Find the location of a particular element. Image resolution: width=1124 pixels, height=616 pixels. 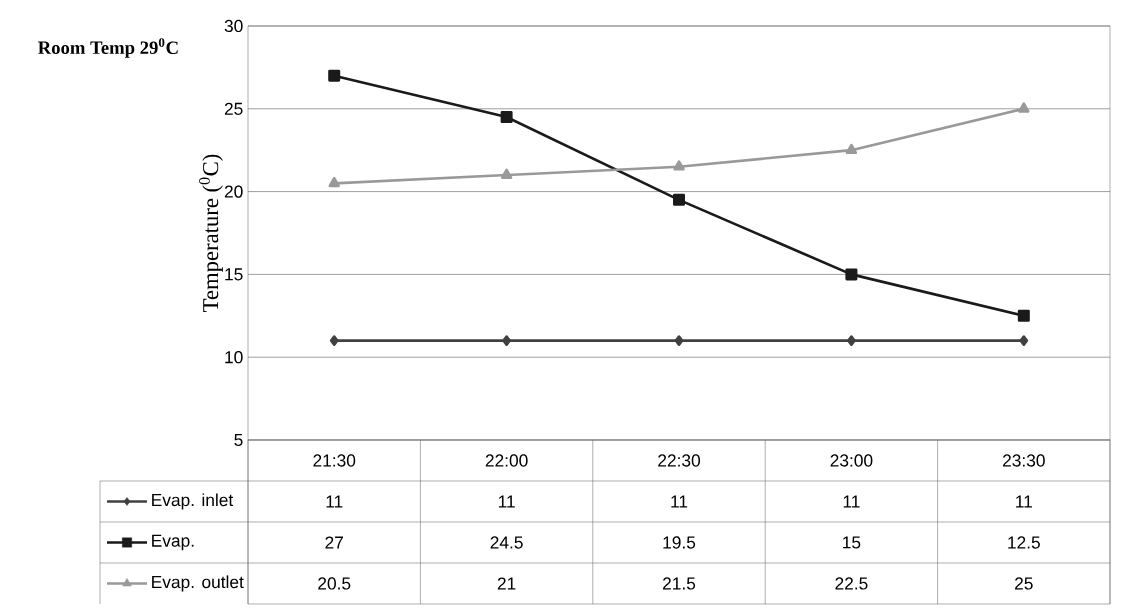

data-label: 22.5 is located at coordinates (851, 583).